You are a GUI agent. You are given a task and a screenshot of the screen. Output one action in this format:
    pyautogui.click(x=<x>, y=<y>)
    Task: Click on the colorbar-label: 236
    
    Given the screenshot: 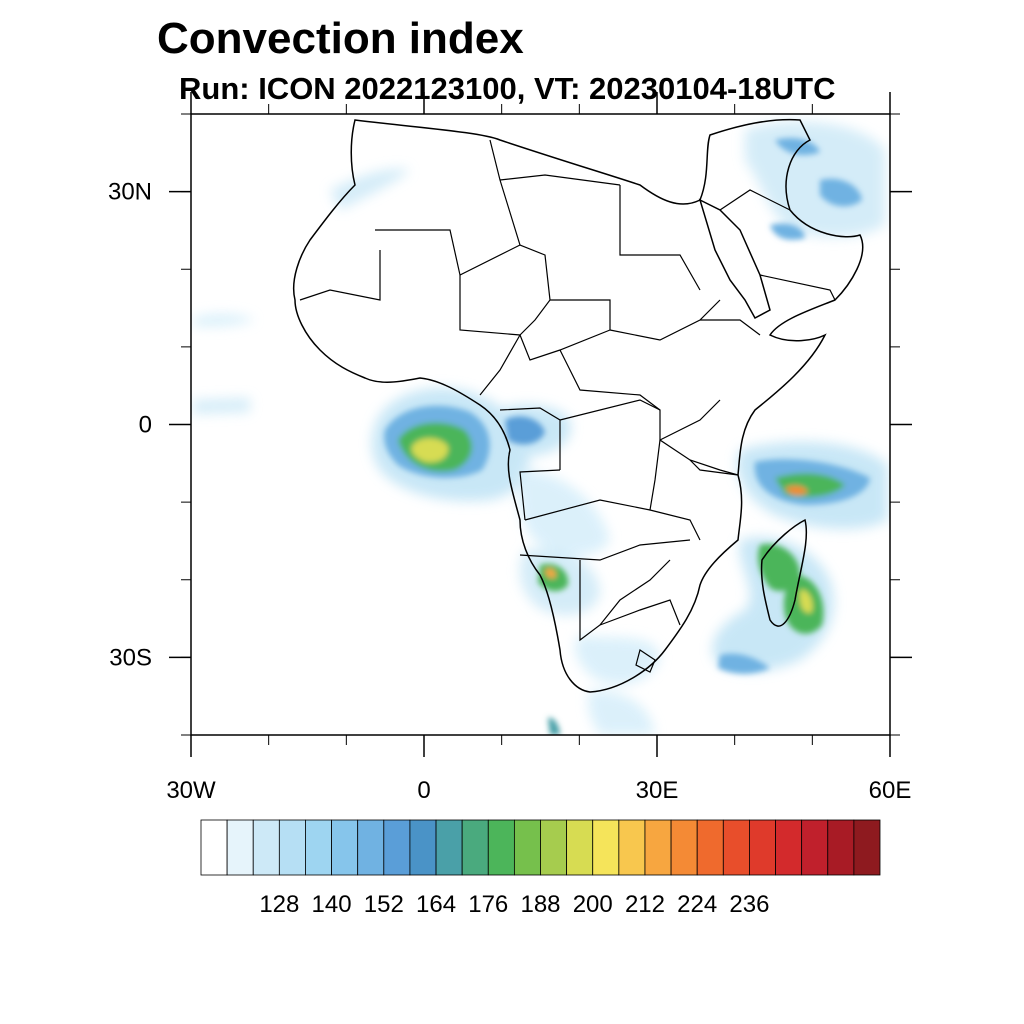 What is the action you would take?
    pyautogui.click(x=749, y=904)
    